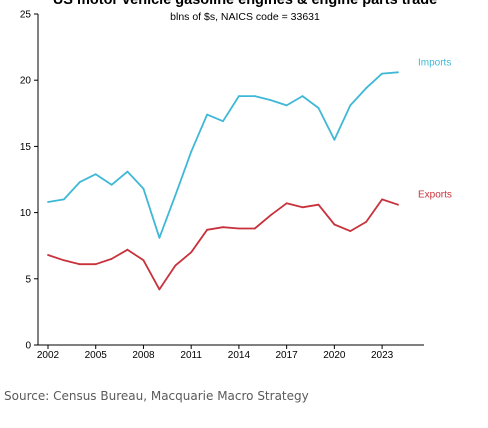 The width and height of the screenshot is (488, 428). Describe the element at coordinates (28, 279) in the screenshot. I see `y-tick-label: 5` at that location.